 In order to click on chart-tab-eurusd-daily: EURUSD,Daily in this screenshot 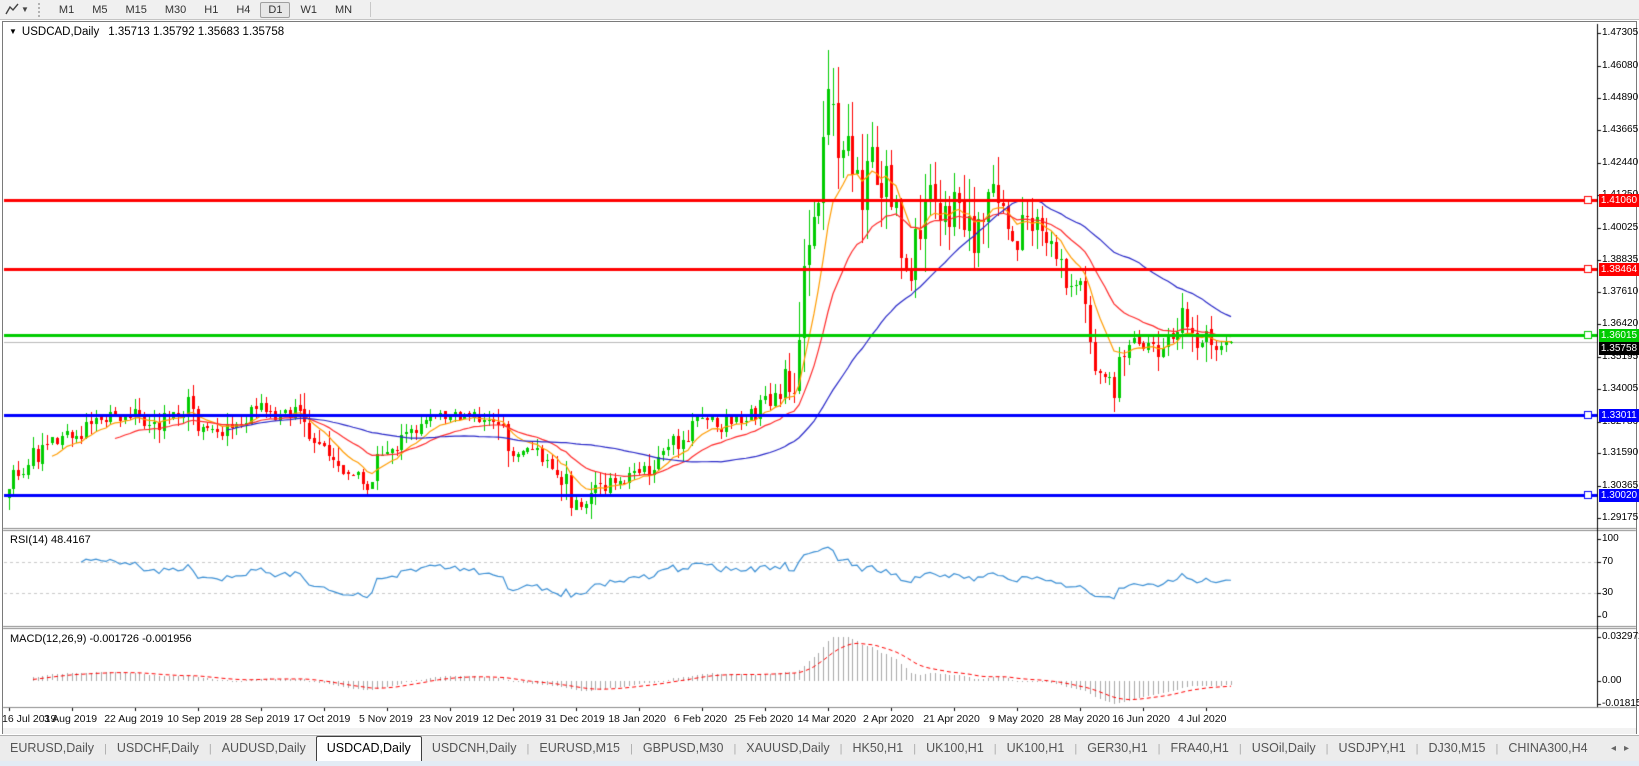, I will do `click(52, 747)`.